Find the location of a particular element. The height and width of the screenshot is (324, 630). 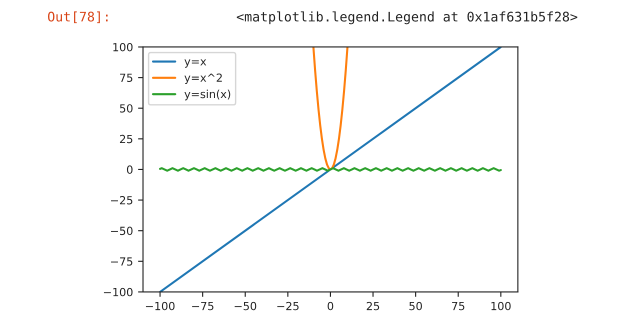

y-tick-label: 100 is located at coordinates (123, 47).